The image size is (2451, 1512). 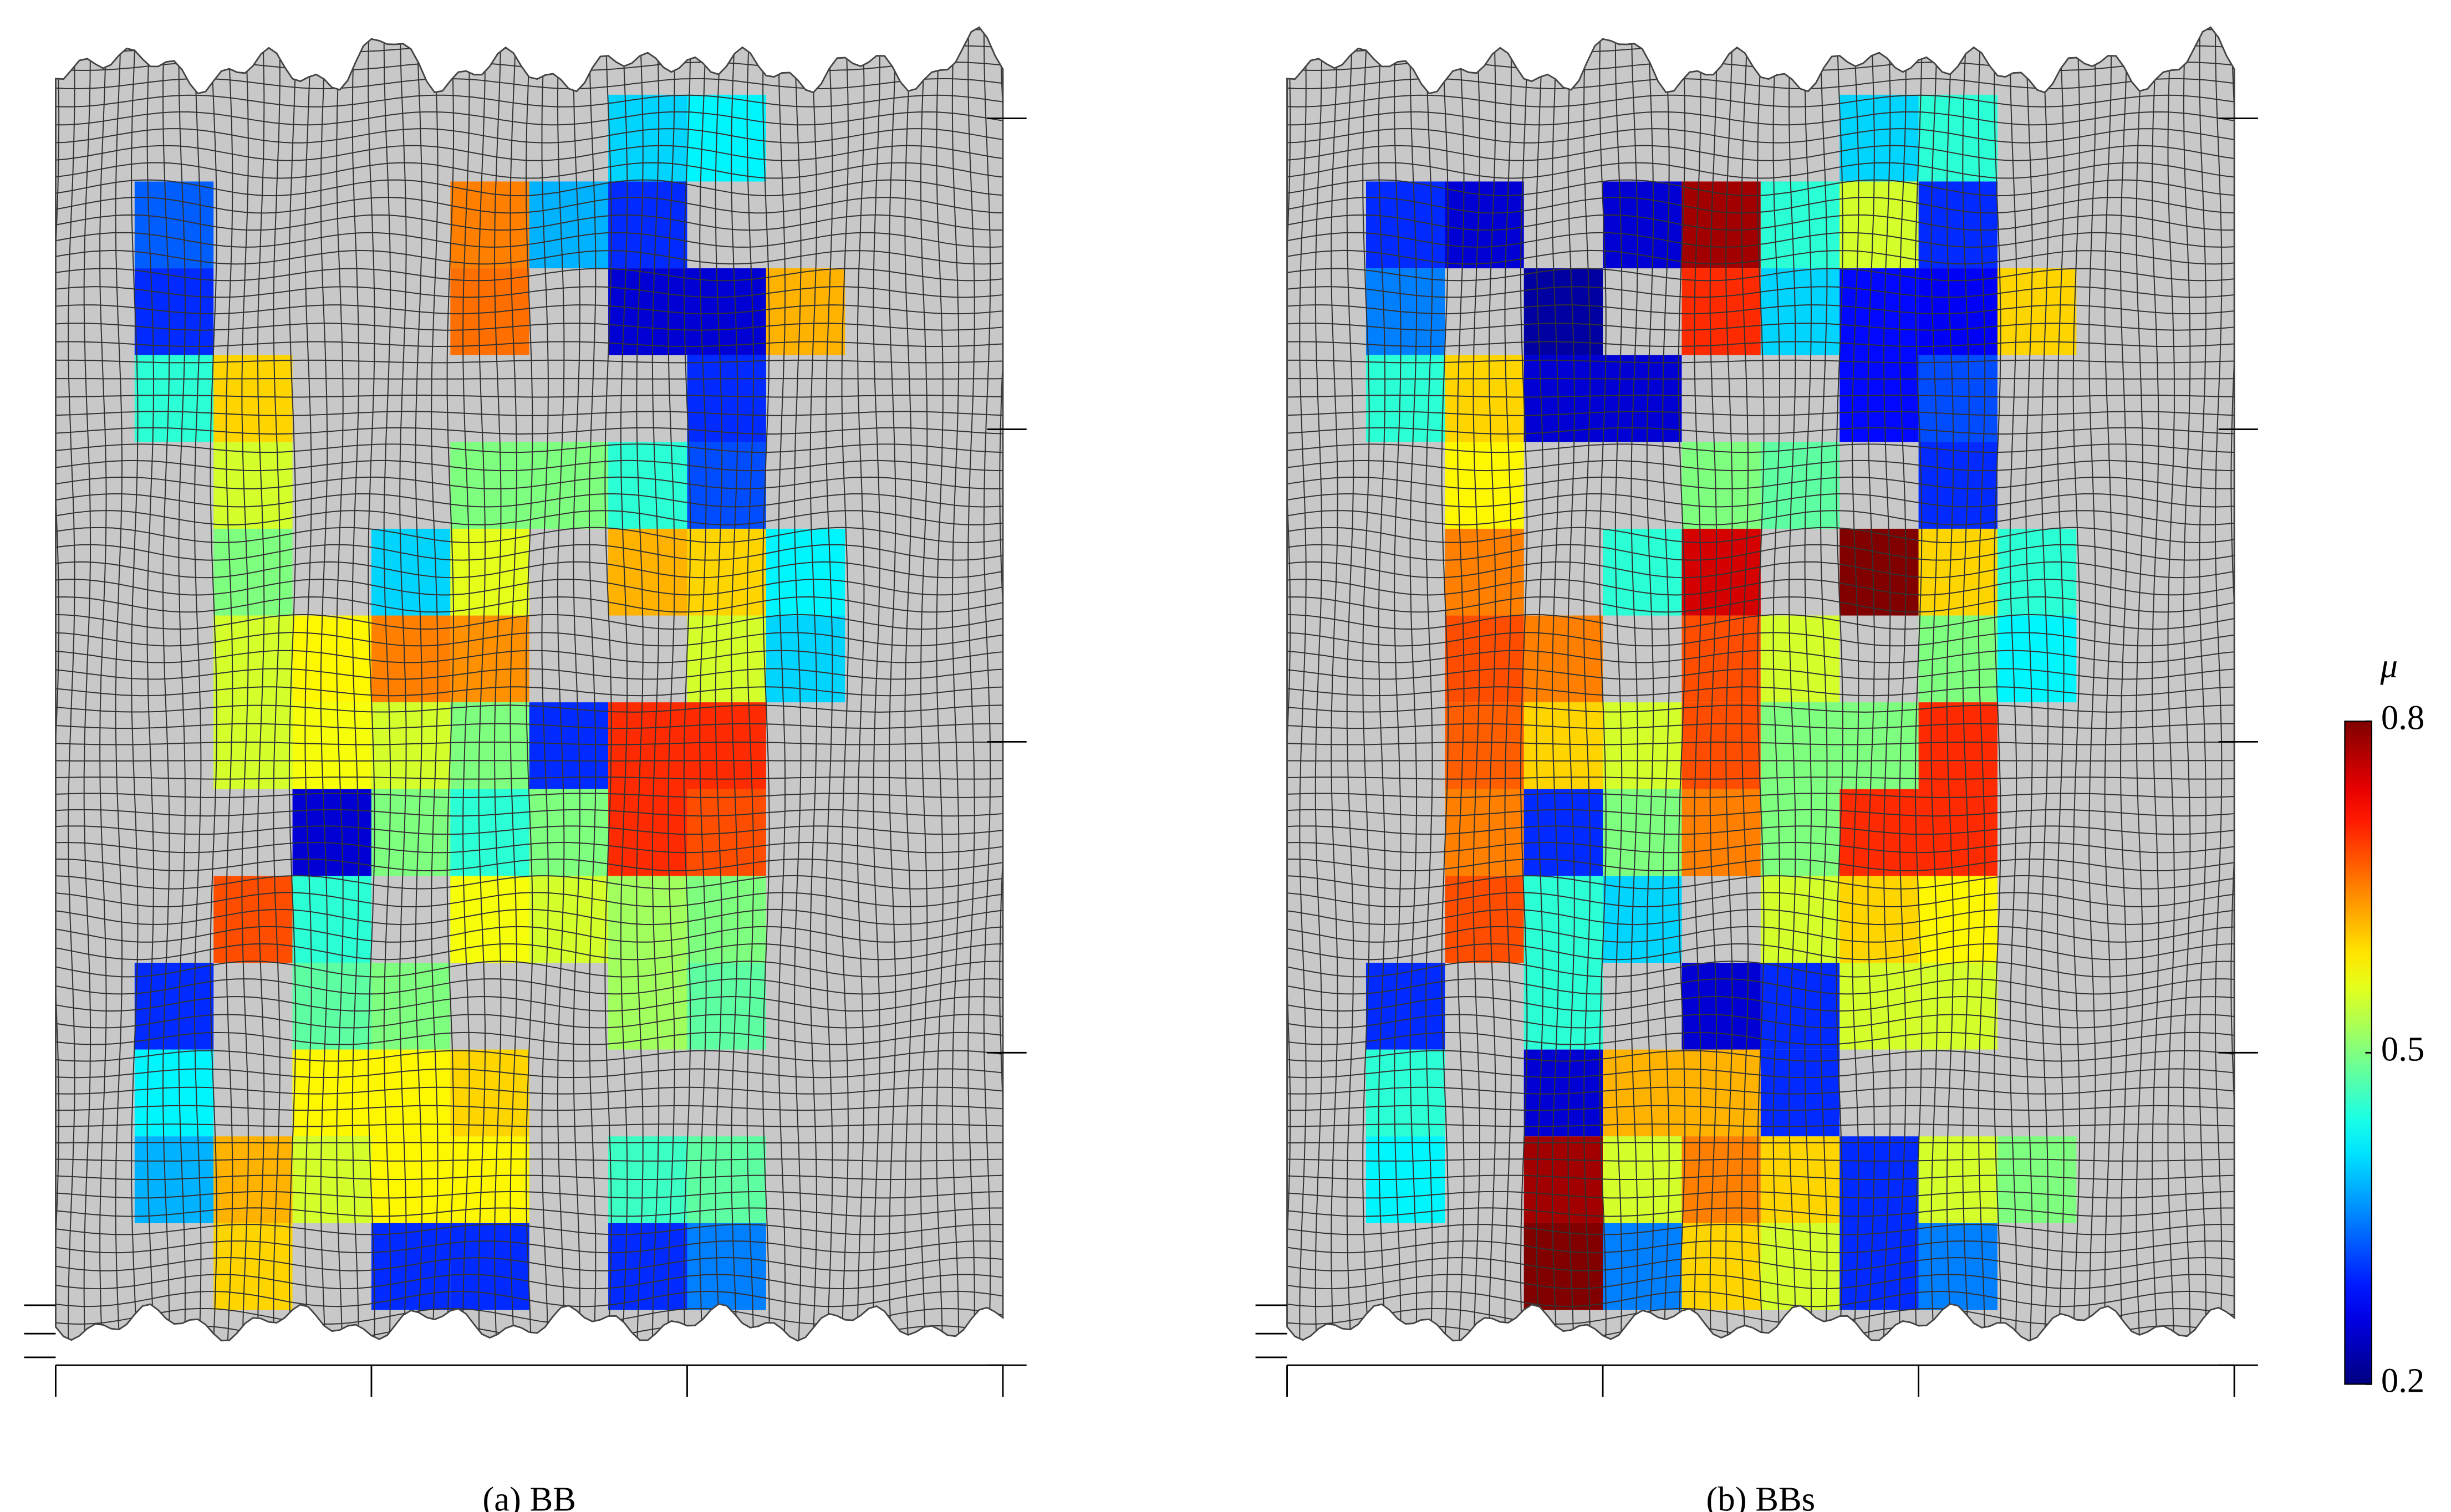 What do you see at coordinates (1761, 1495) in the screenshot?
I see `caption: (b) BBs` at bounding box center [1761, 1495].